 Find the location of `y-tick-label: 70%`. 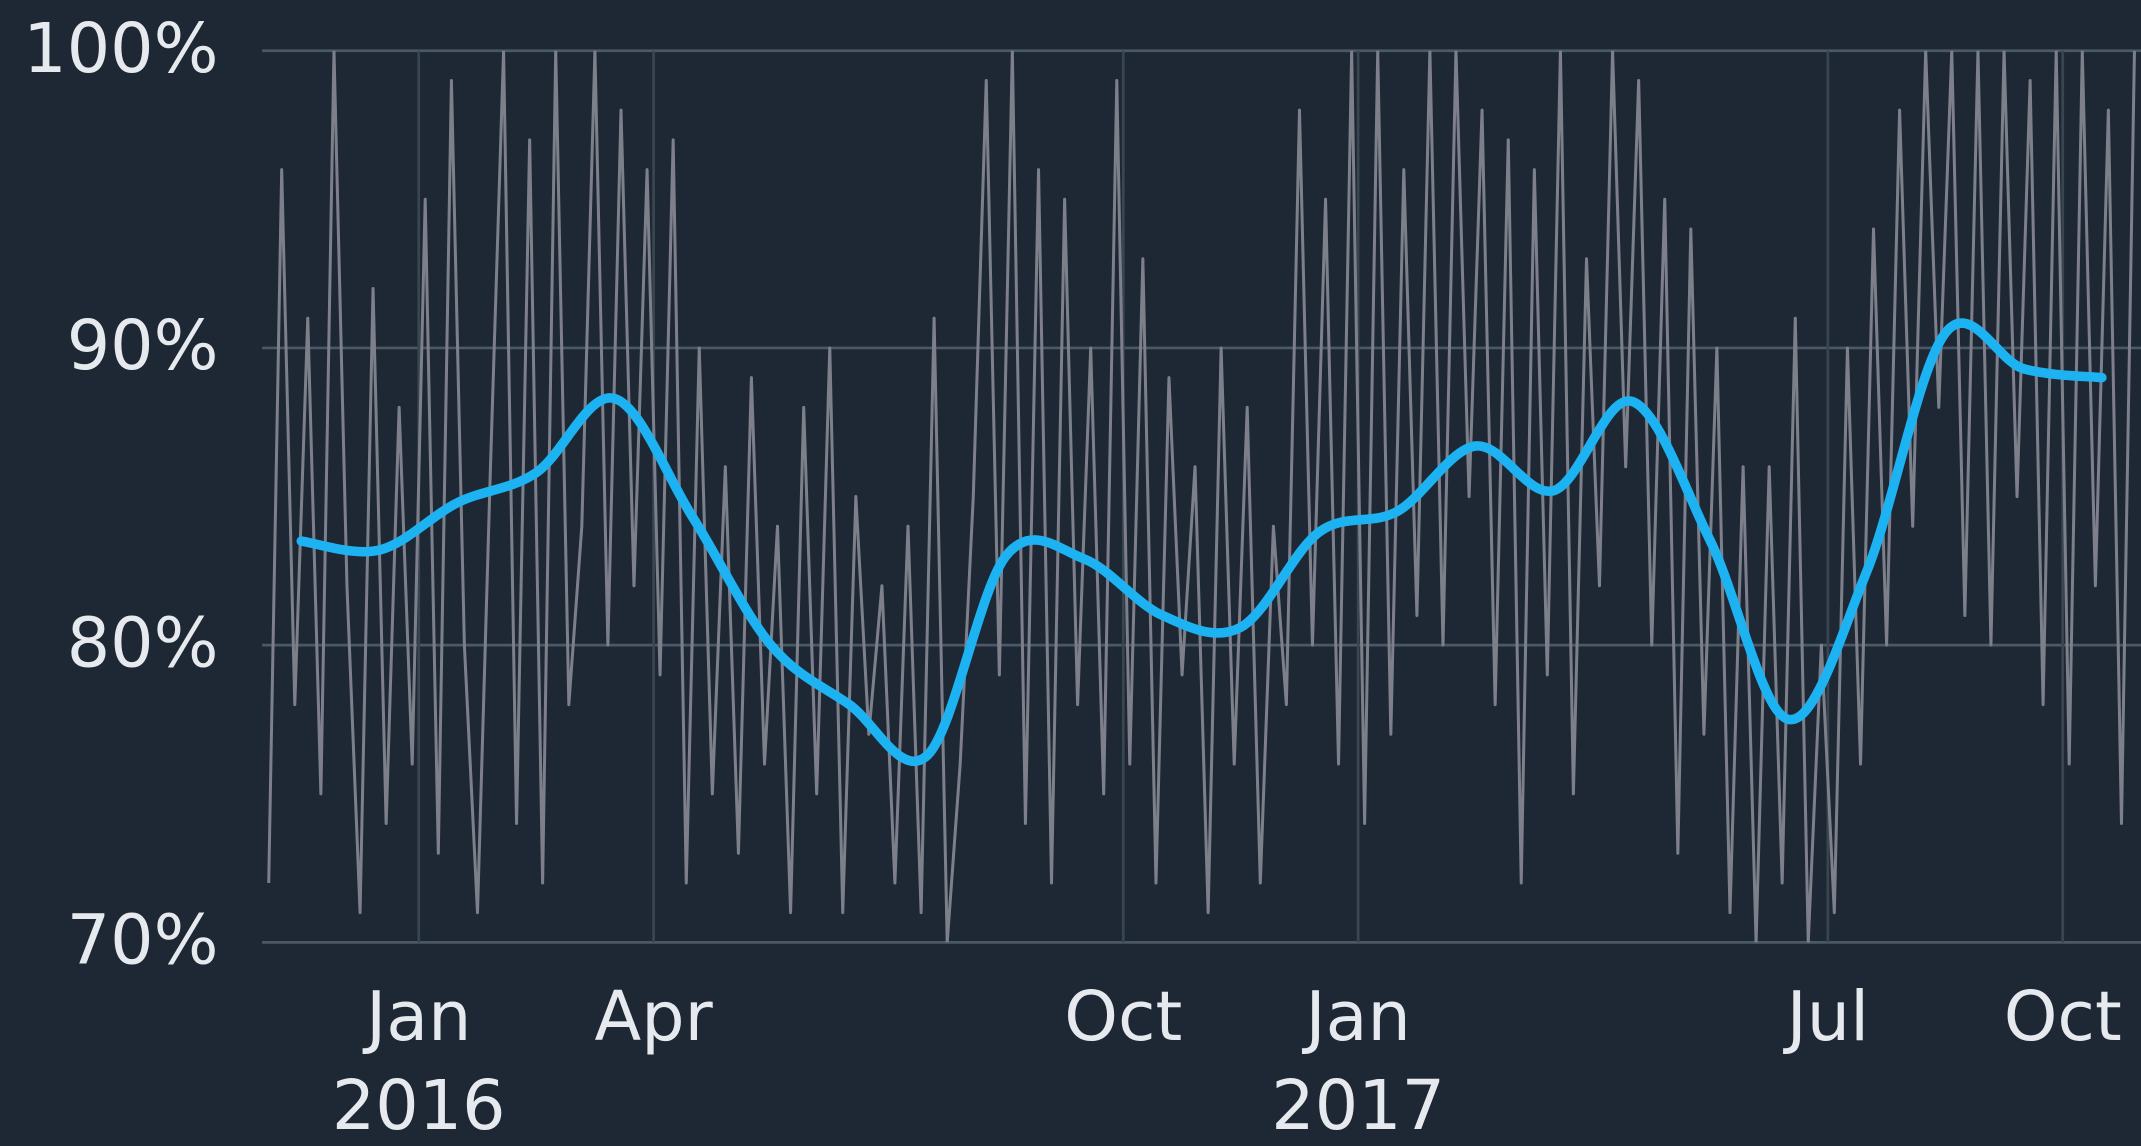

y-tick-label: 70% is located at coordinates (143, 941).